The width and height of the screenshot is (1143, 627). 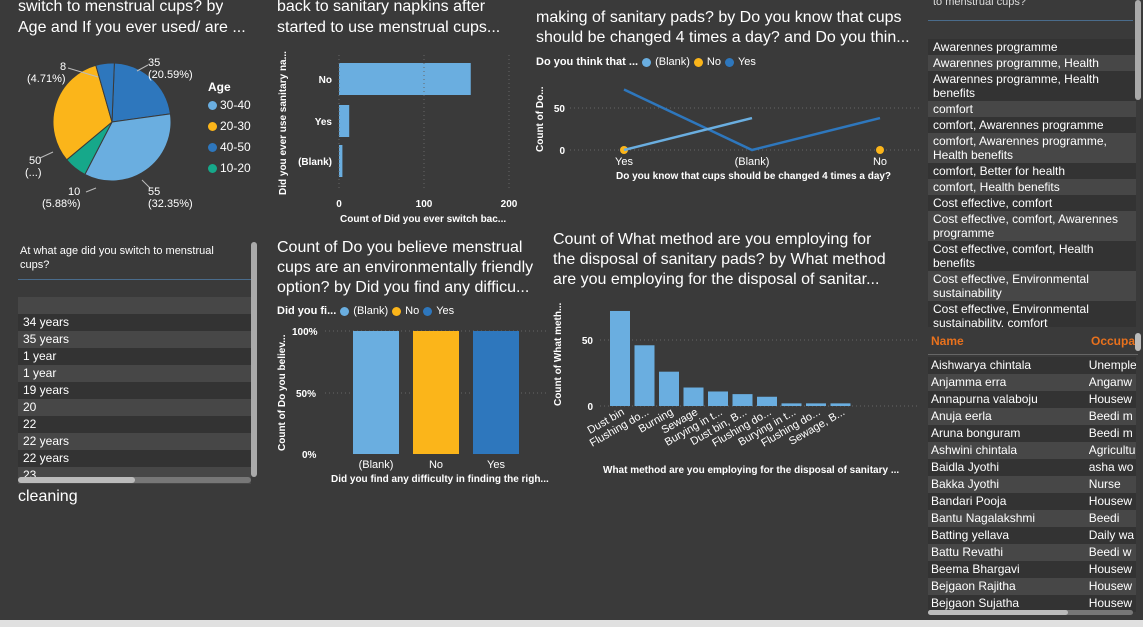 I want to click on reason-item: comfort, Health benefits, so click(x=1032, y=187).